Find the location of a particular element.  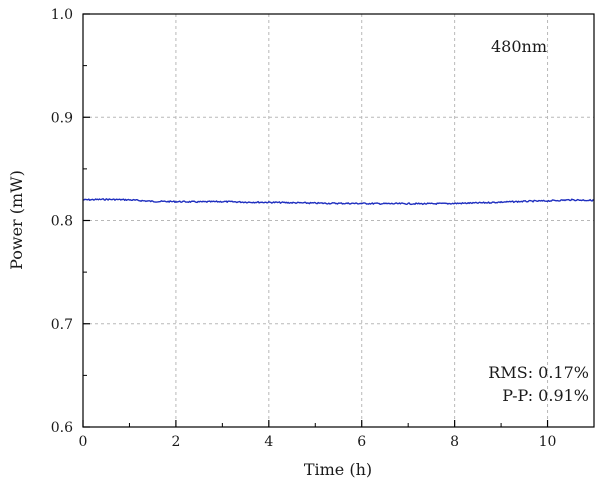

y-tick-label: 0.9 is located at coordinates (62, 118).